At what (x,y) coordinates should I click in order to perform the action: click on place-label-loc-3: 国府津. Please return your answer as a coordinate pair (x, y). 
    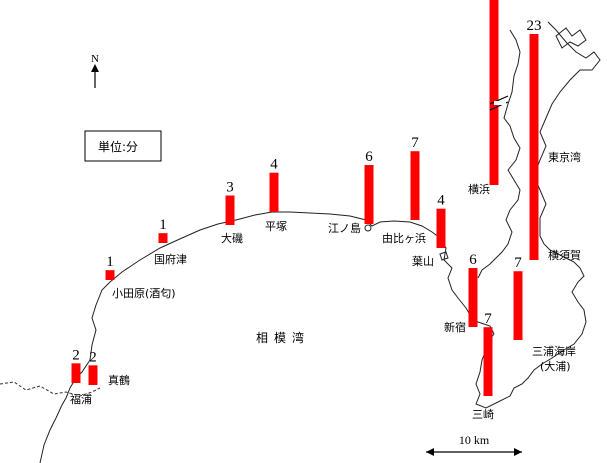
    Looking at the image, I should click on (170, 259).